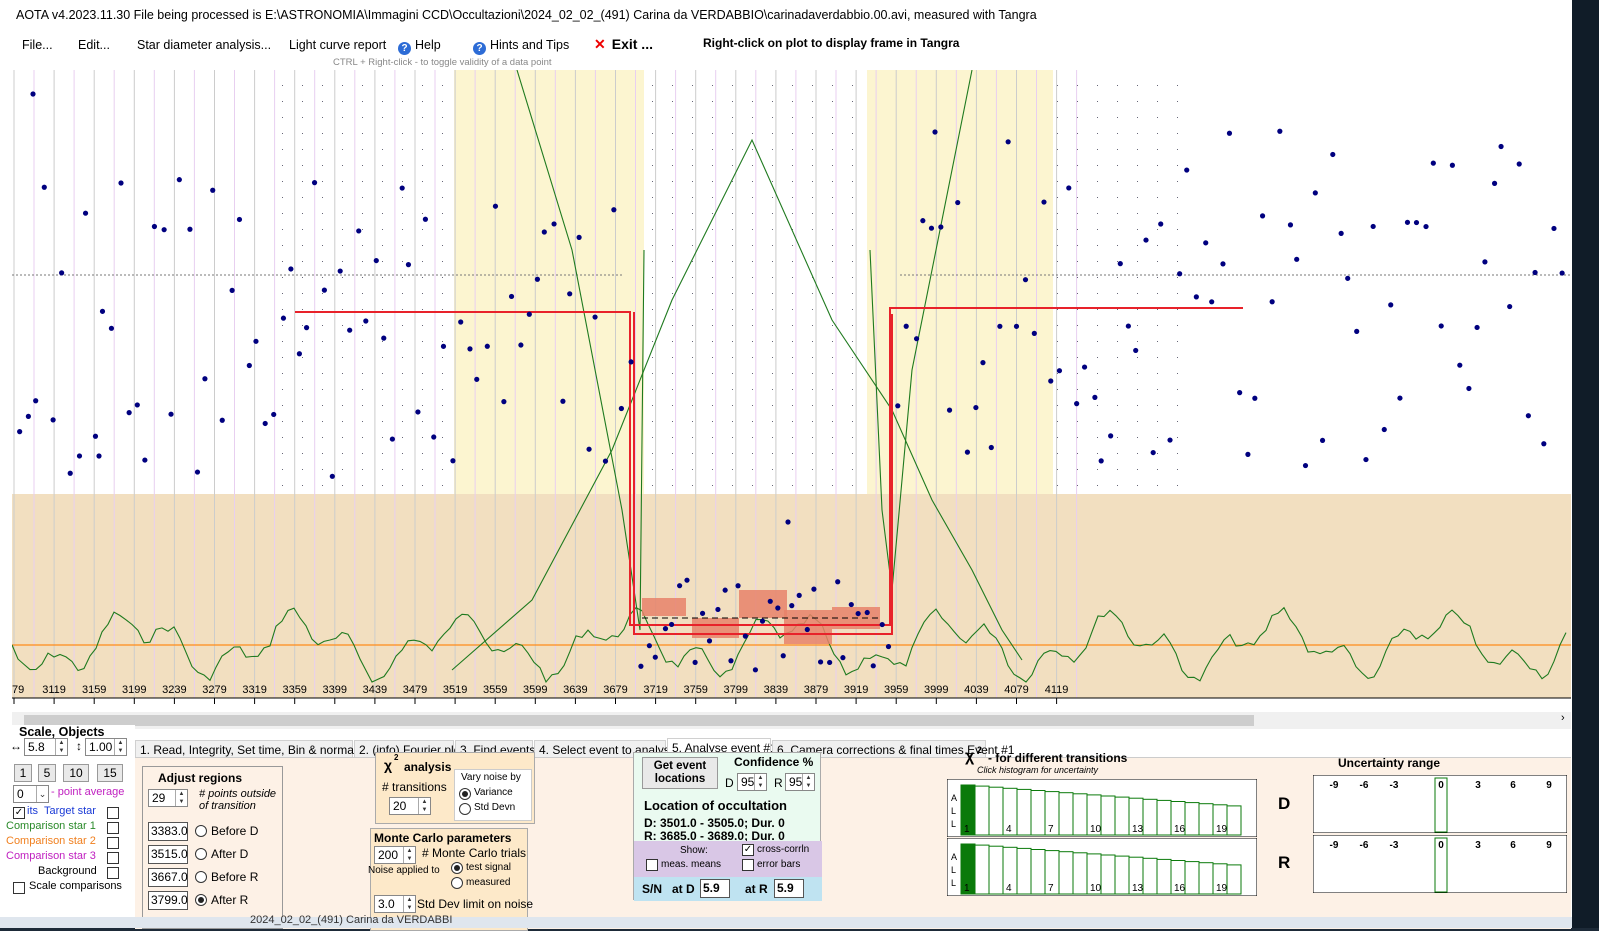 The image size is (1599, 931). I want to click on scale-comparisons-checkbox, so click(19, 888).